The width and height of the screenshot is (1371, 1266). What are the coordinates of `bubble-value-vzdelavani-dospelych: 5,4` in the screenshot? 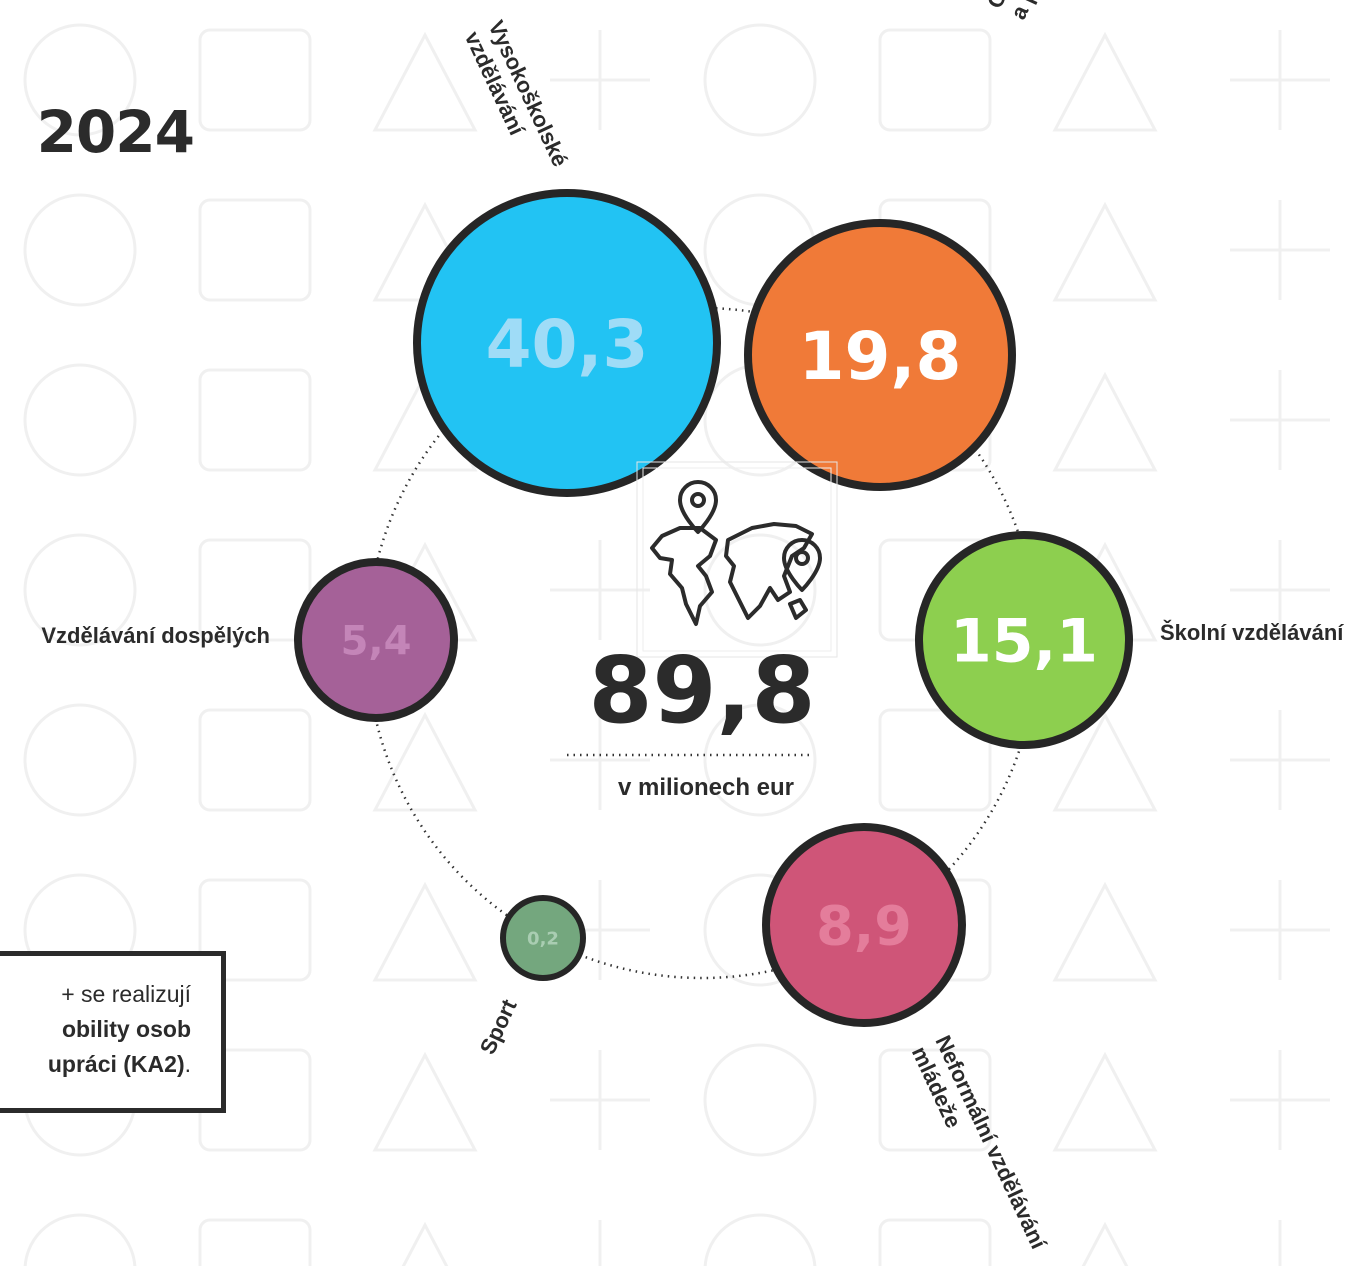 It's located at (376, 641).